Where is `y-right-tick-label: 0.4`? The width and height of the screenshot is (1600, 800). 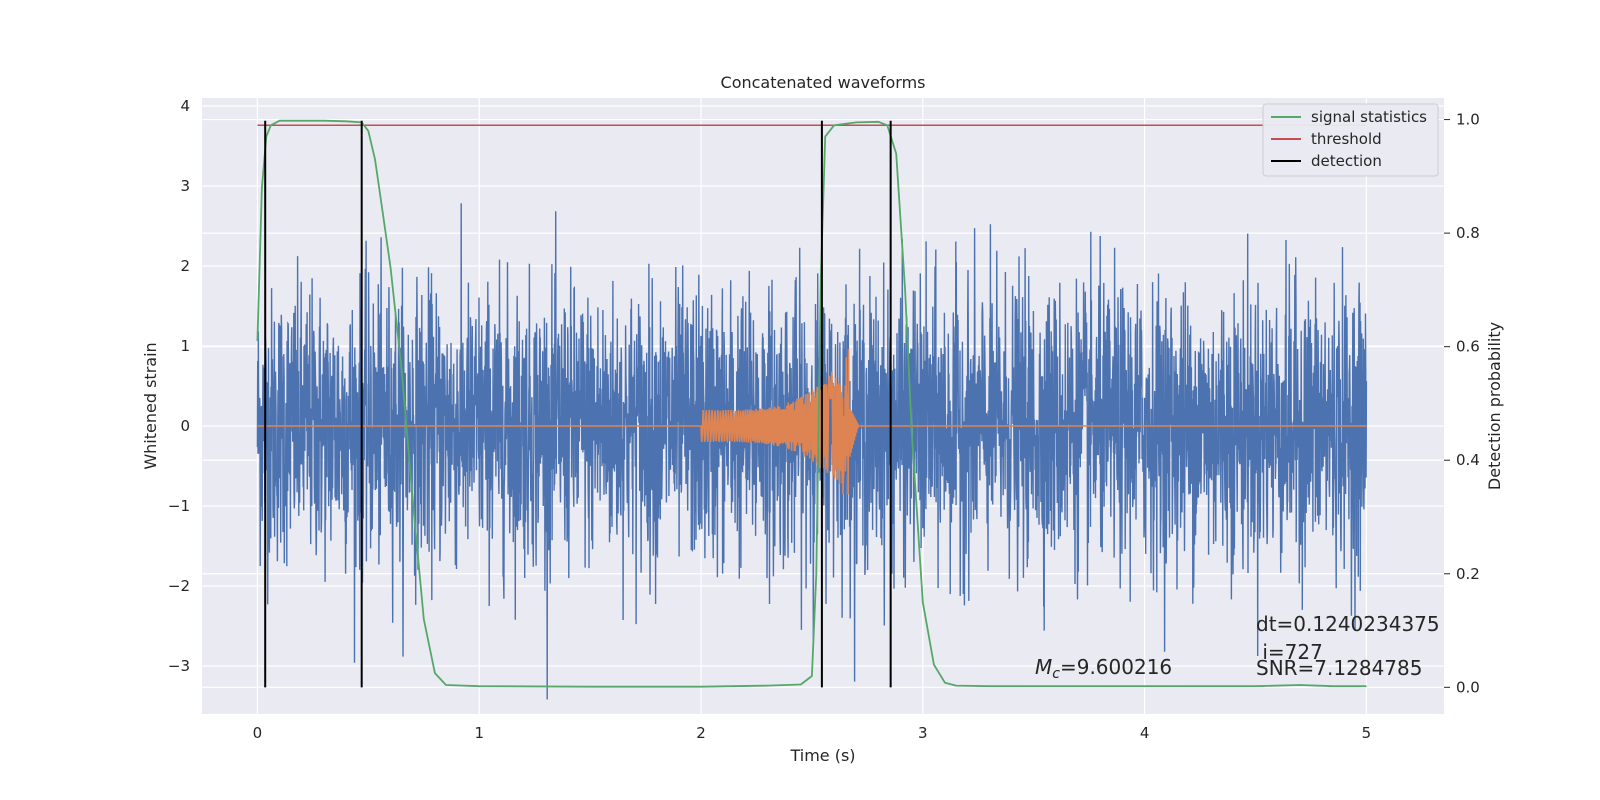 y-right-tick-label: 0.4 is located at coordinates (1468, 460).